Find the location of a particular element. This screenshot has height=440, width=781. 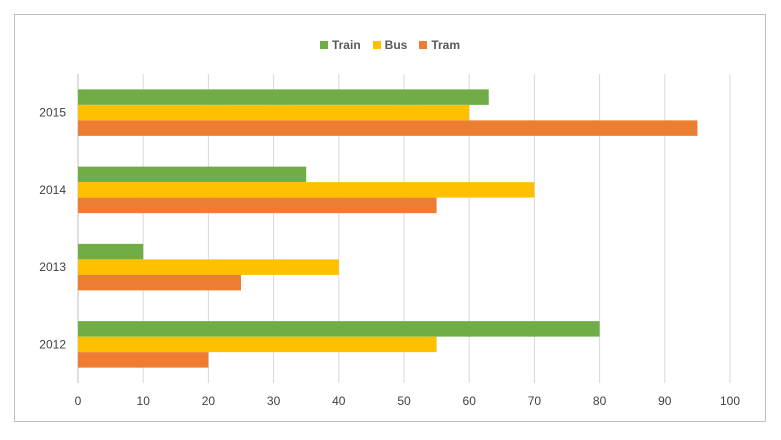

y-tick-label: 2014 is located at coordinates (52, 190).